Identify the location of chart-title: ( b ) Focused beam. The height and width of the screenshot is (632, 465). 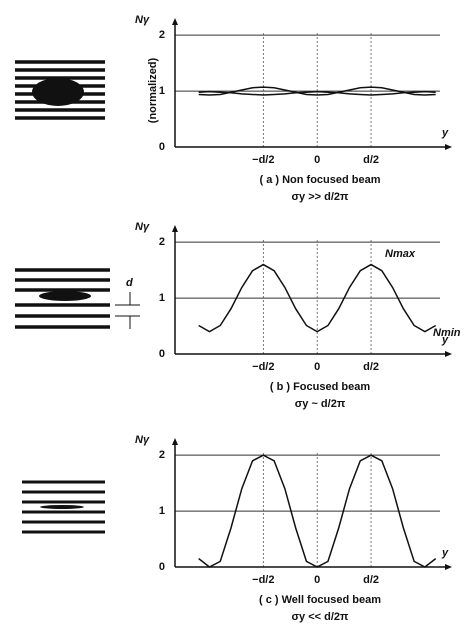
(320, 387).